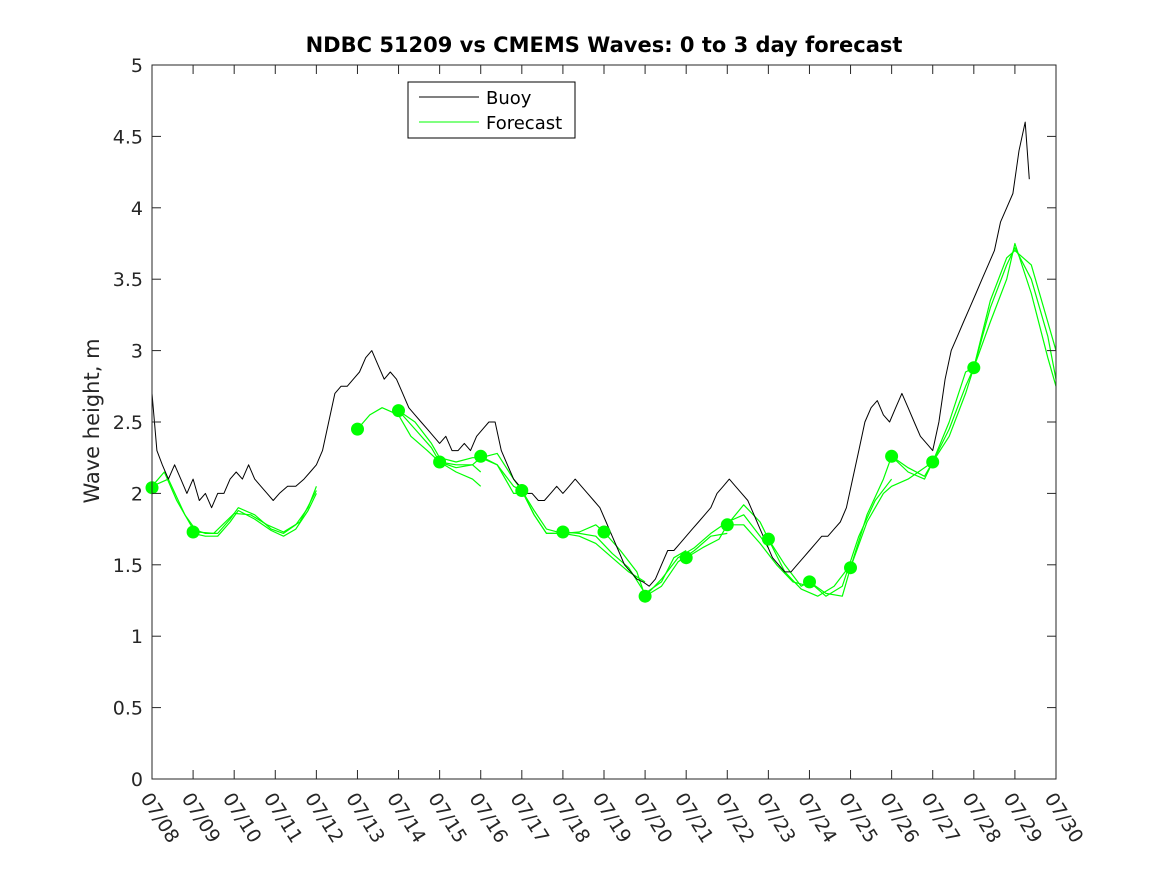 The width and height of the screenshot is (1167, 875). What do you see at coordinates (137, 637) in the screenshot?
I see `y-tick-label: 1` at bounding box center [137, 637].